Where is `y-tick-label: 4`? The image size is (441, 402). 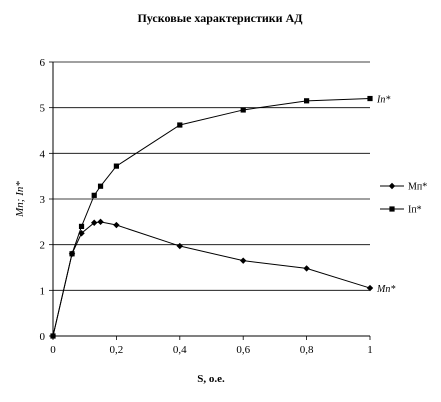
y-tick-label: 4 is located at coordinates (43, 154).